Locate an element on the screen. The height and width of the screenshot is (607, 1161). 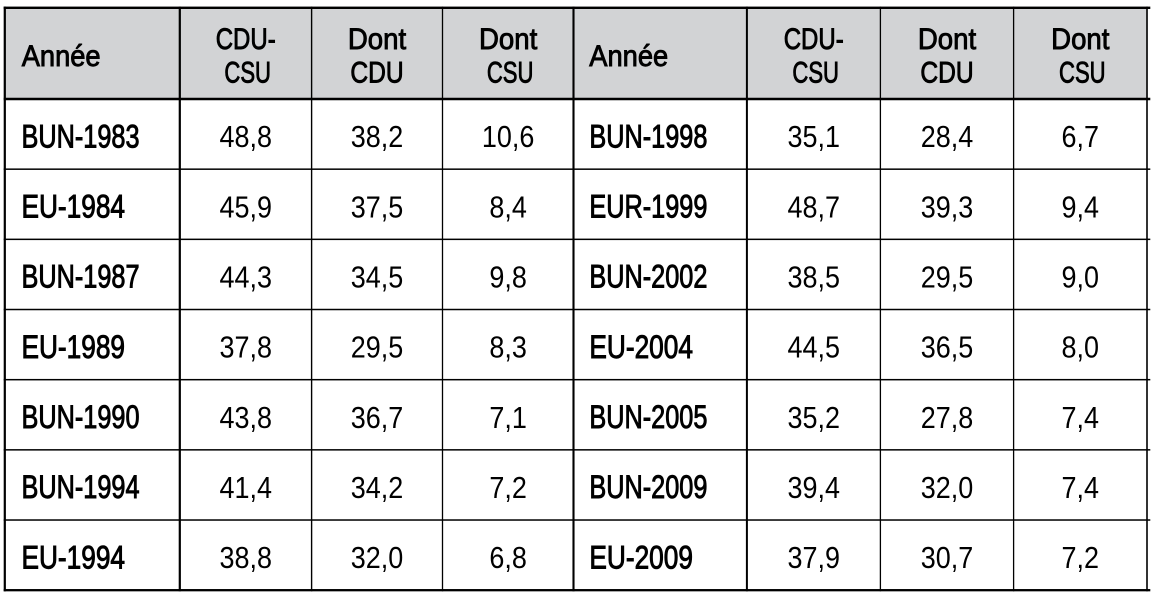
svg-text: BUN-1998 is located at coordinates (648, 138).